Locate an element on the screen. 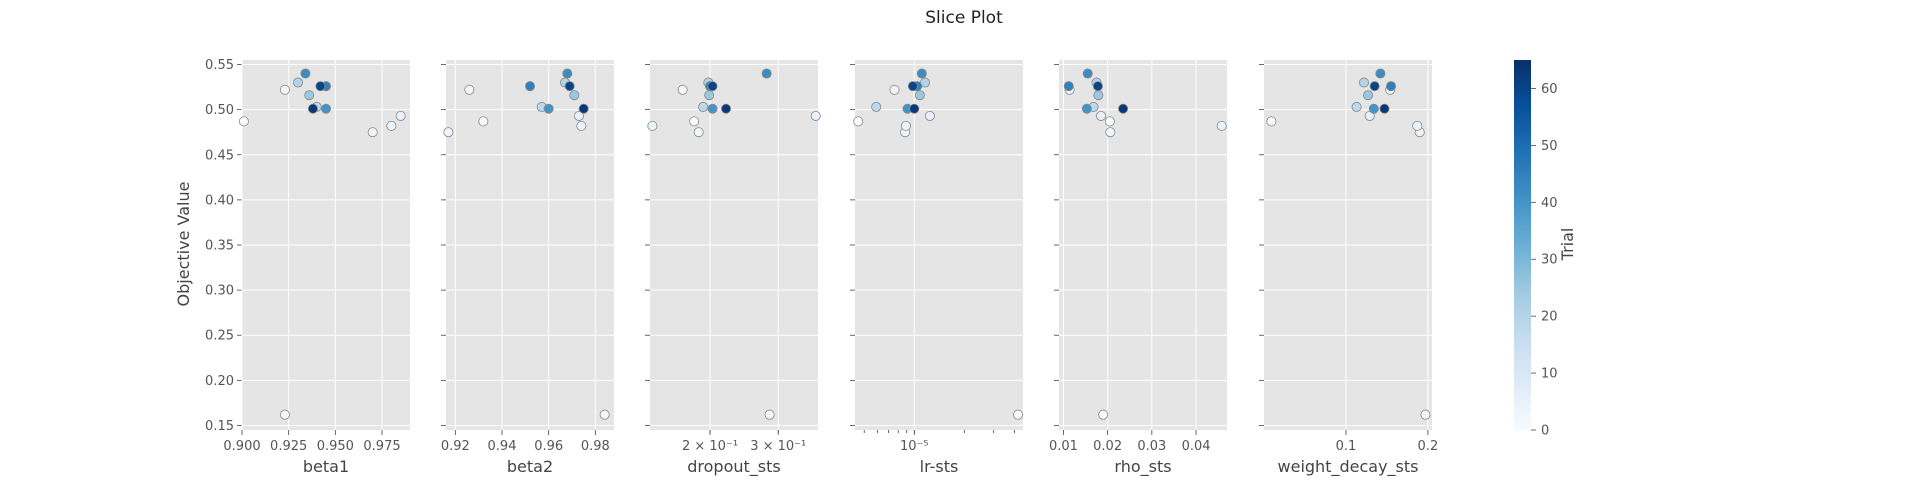 Image resolution: width=1920 pixels, height=480 pixels. colorbar: 0 10 20 30 40 50 60 Trial is located at coordinates (1545, 249).